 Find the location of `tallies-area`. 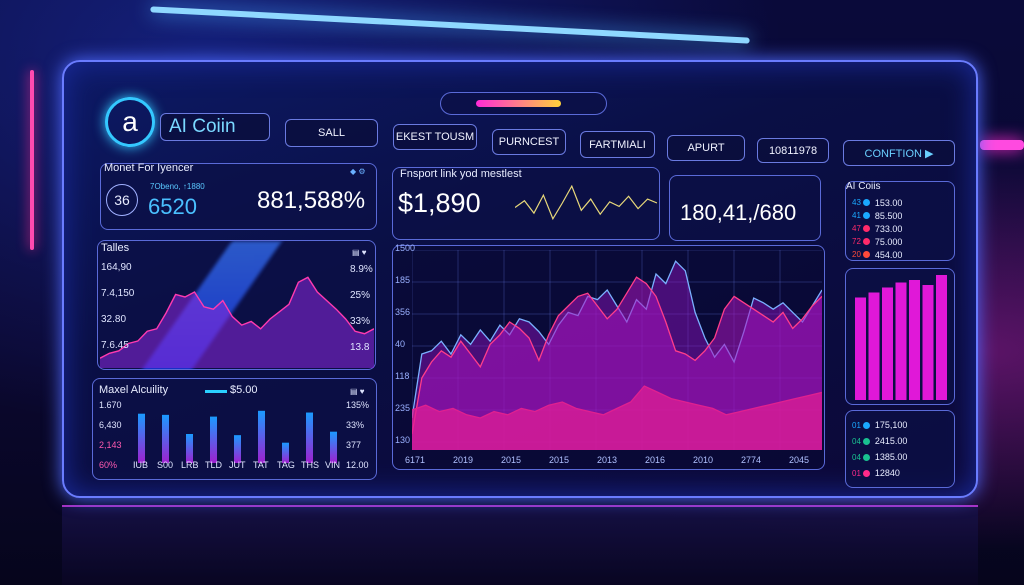

tallies-area is located at coordinates (237, 322).